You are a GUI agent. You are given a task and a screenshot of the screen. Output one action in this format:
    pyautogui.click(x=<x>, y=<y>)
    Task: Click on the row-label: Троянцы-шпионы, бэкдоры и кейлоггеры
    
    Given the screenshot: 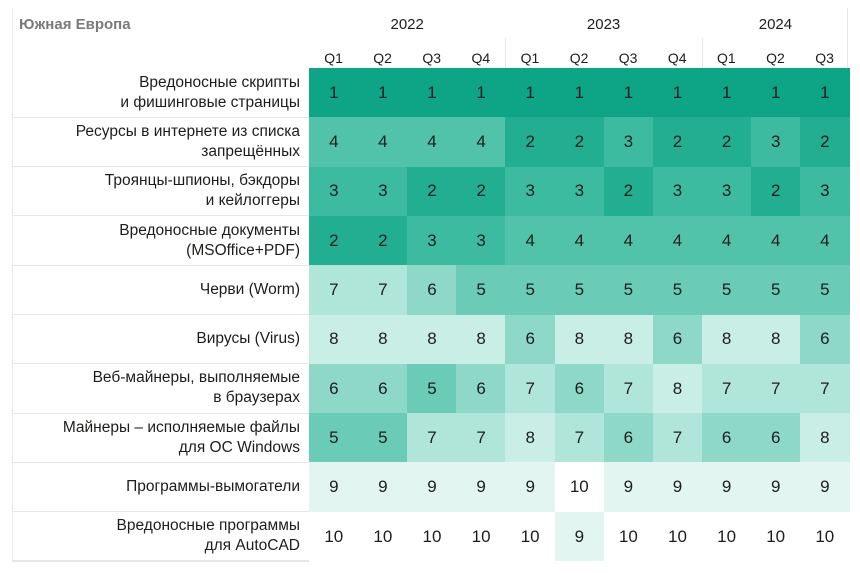 What is the action you would take?
    pyautogui.click(x=161, y=191)
    